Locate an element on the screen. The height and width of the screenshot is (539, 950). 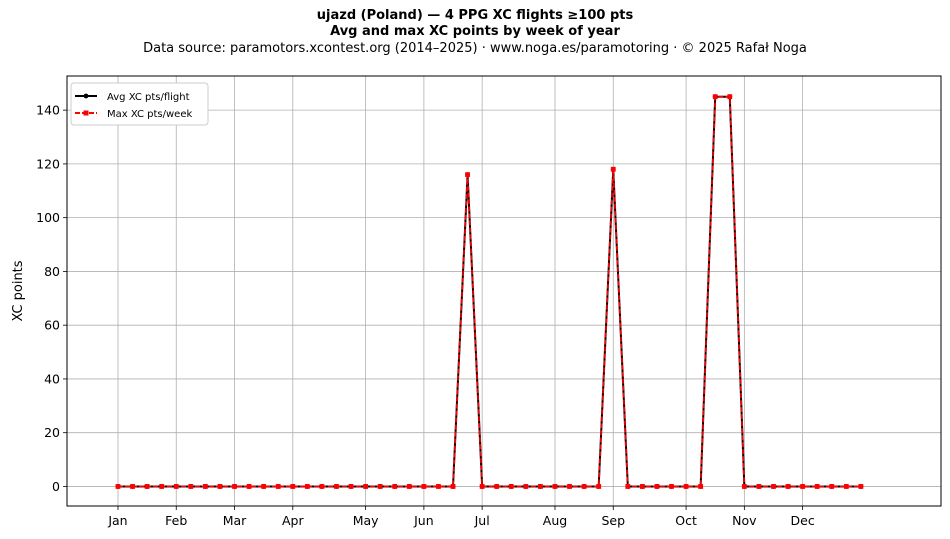
x-tick-label: Feb is located at coordinates (176, 520).